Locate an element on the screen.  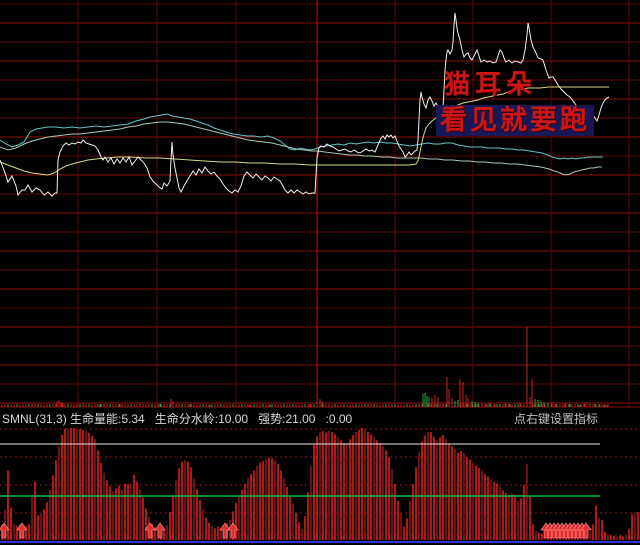
indicator-field: :0.00 is located at coordinates (339, 419).